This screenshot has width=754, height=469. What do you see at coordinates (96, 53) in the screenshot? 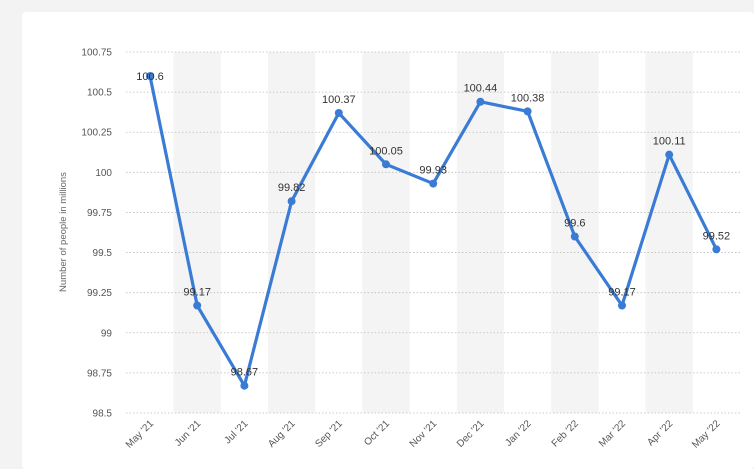
I see `y-tick-label: 100.75` at bounding box center [96, 53].